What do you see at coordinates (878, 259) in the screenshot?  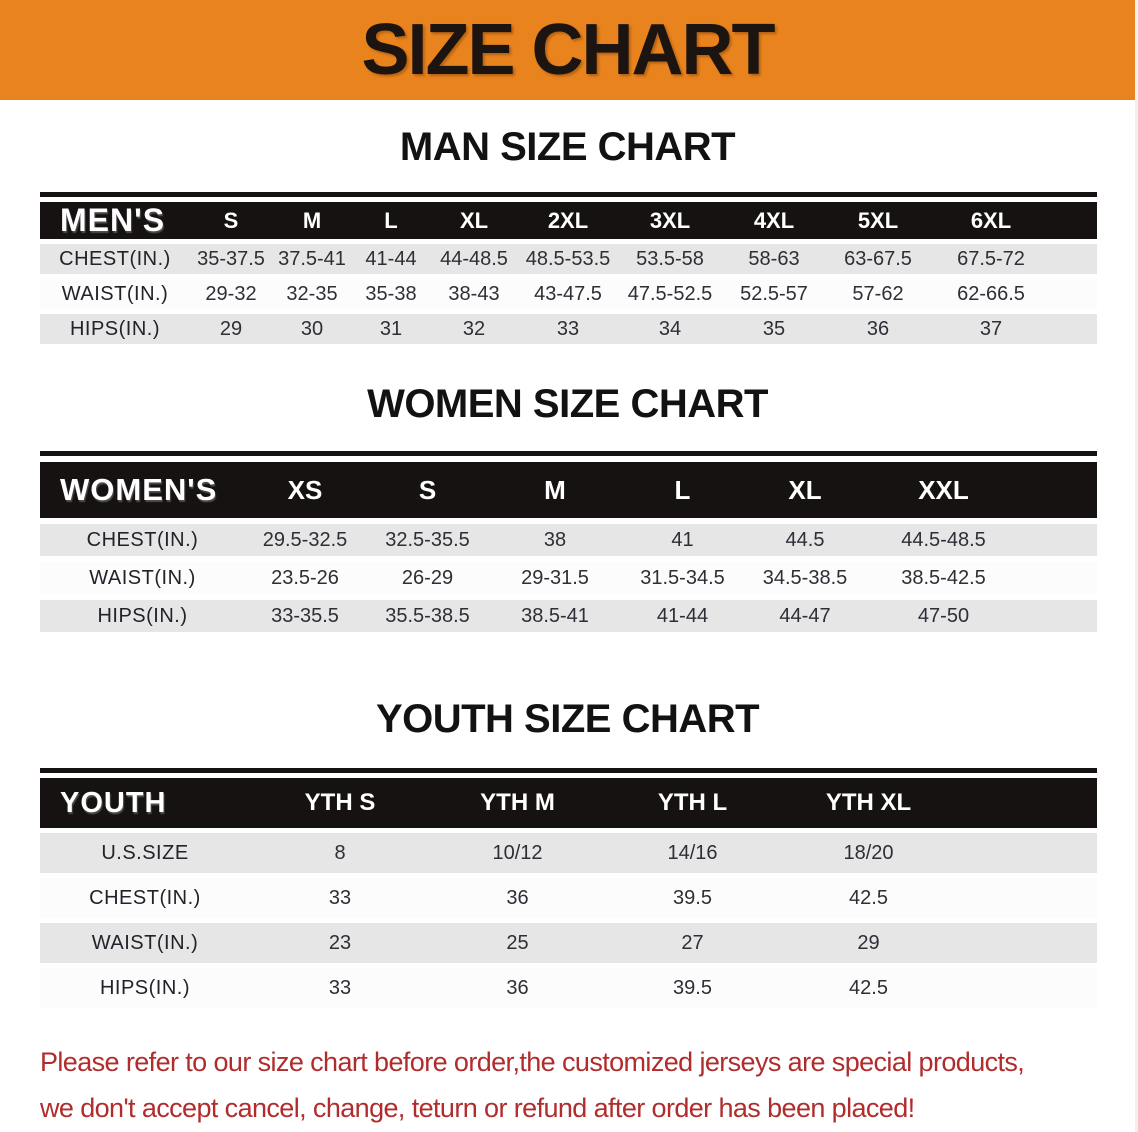 I see `size-value: 63-67.5` at bounding box center [878, 259].